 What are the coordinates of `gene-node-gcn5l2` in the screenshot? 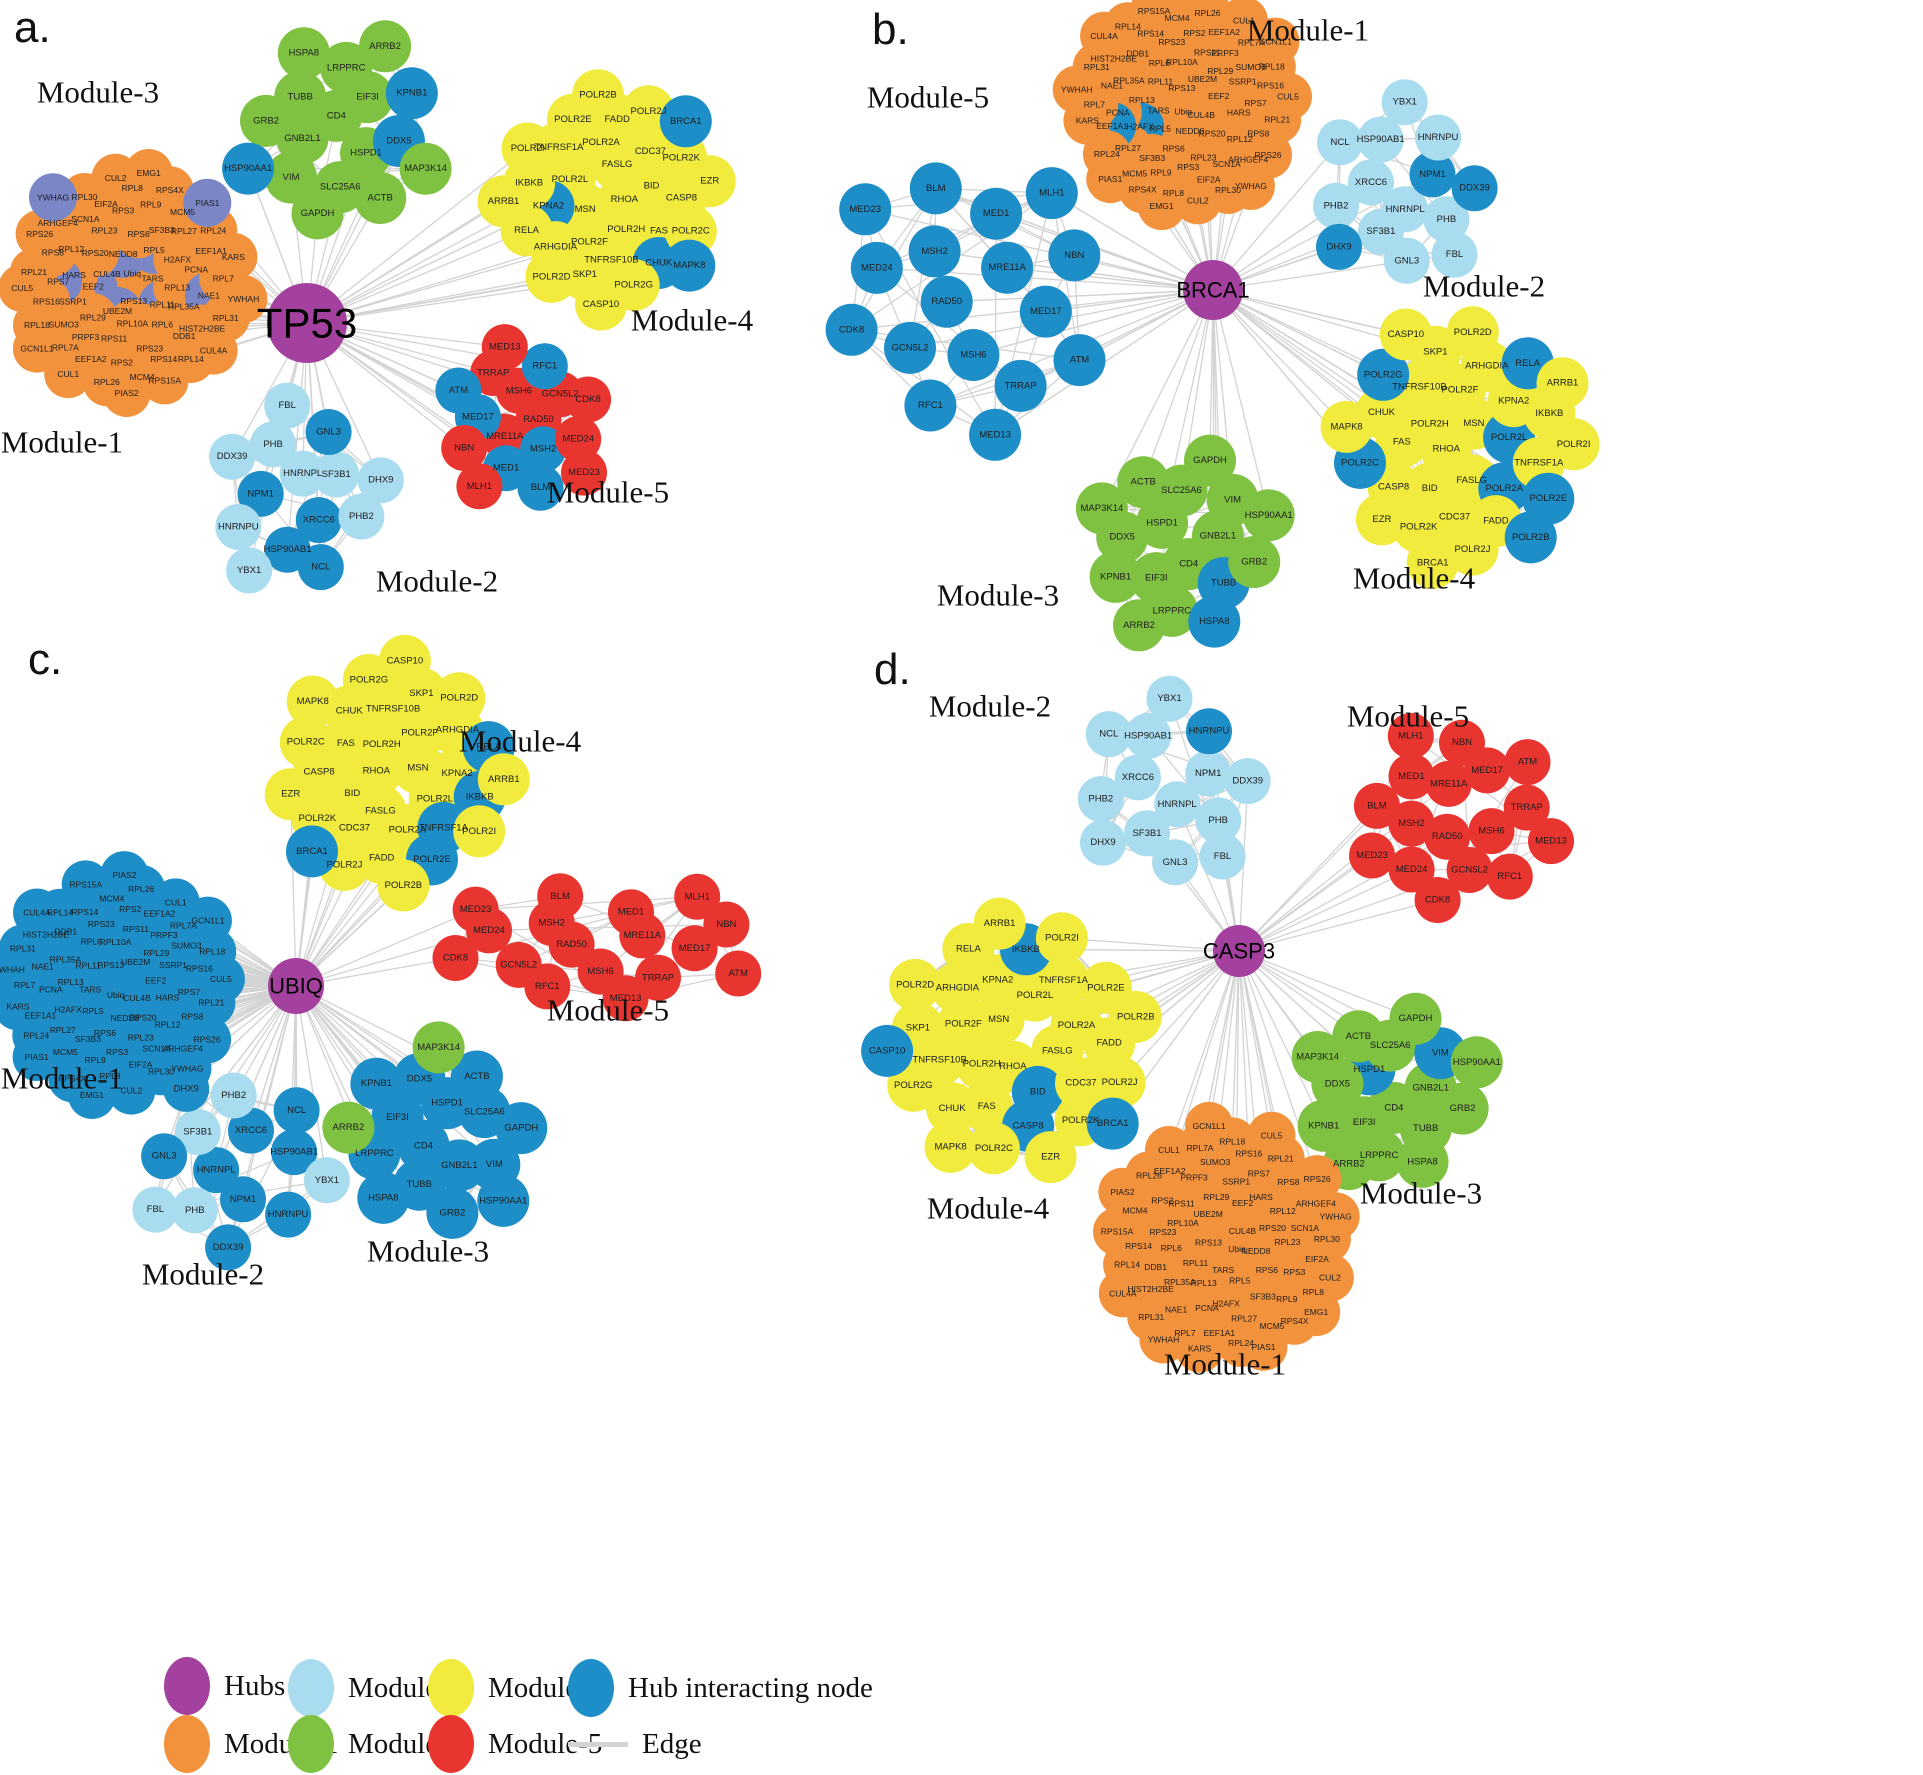 It's located at (1469, 870).